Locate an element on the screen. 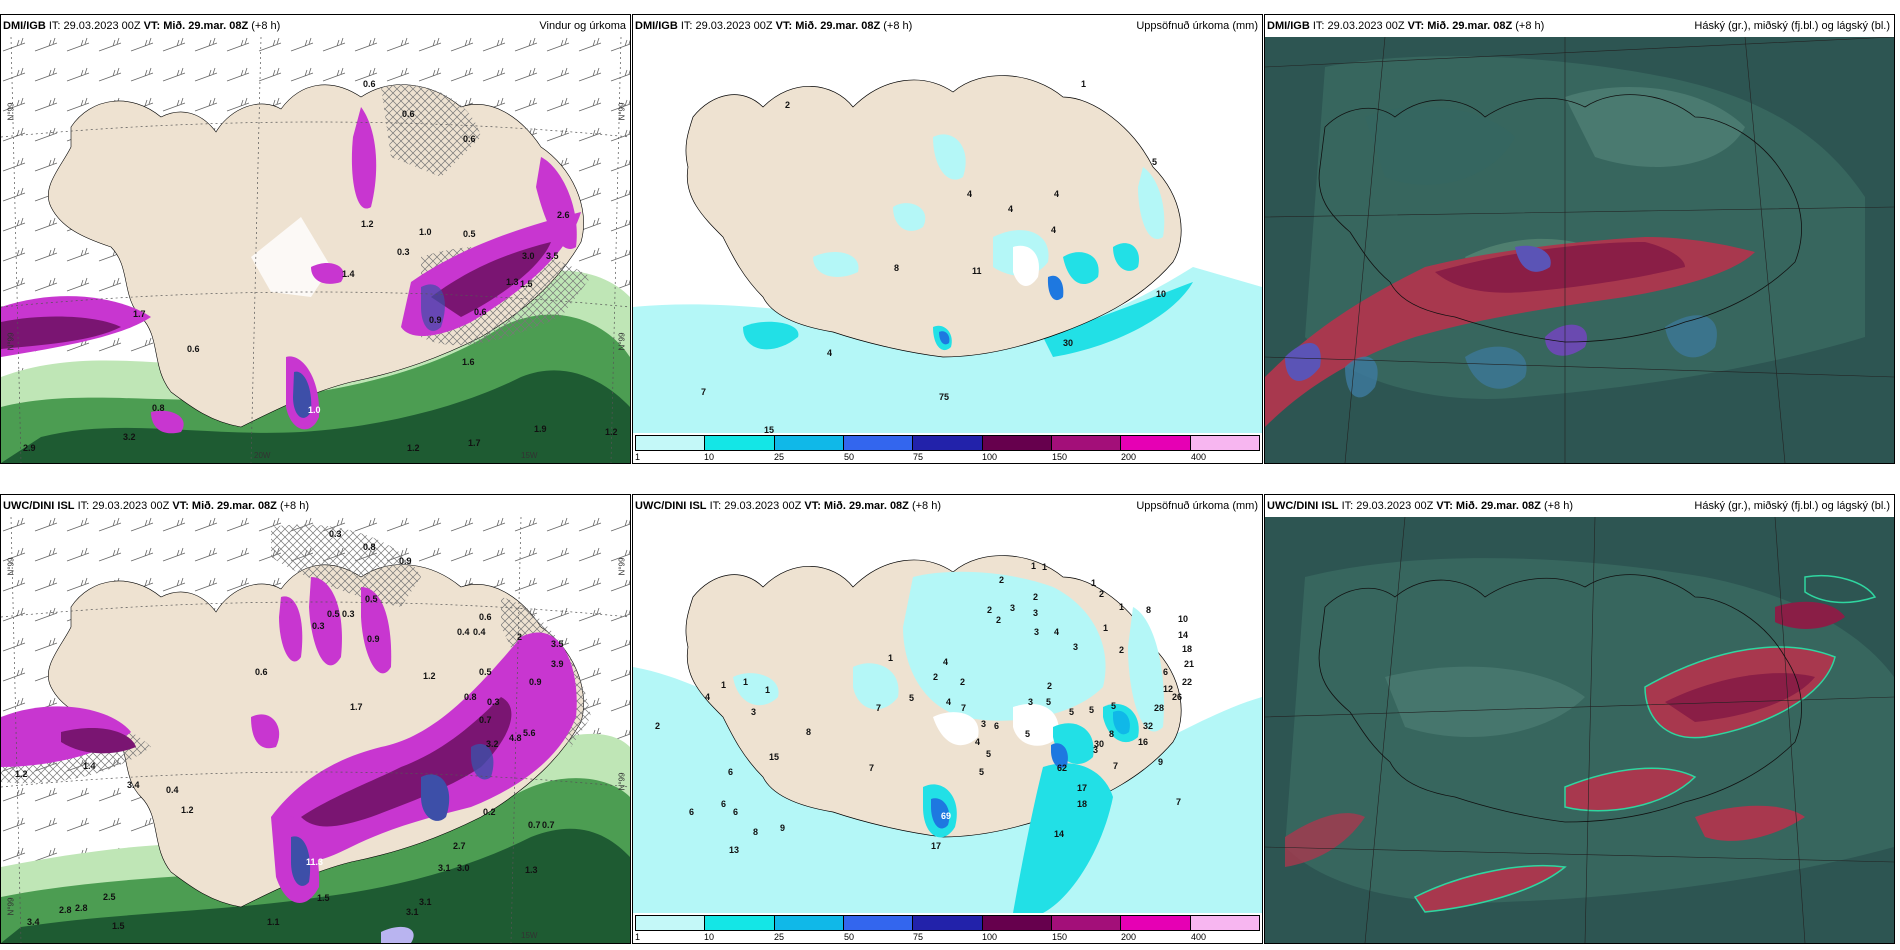 The height and width of the screenshot is (950, 1900). model-name: UWC/DINI ISL is located at coordinates (1303, 506).